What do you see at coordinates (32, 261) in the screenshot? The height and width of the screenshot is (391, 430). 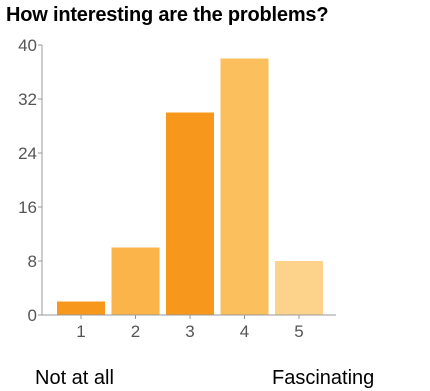 I see `y-tick-label: 8` at bounding box center [32, 261].